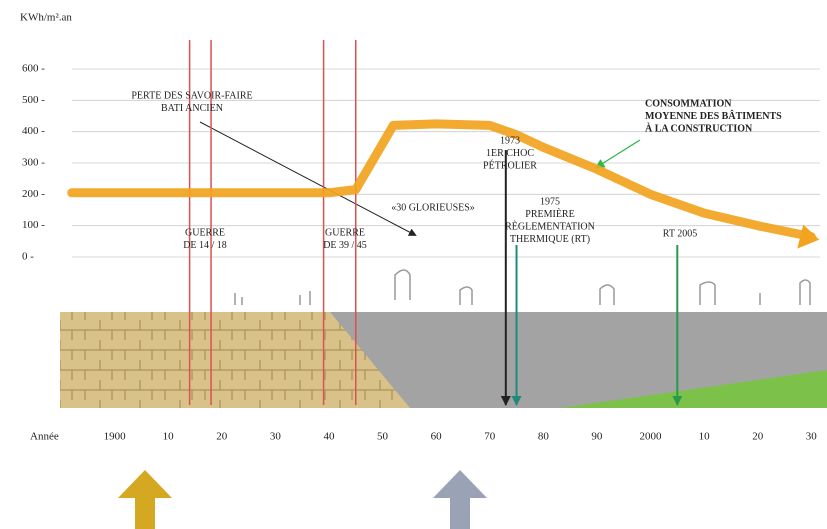  What do you see at coordinates (510, 153) in the screenshot?
I see `annotation: 1ER CHOC` at bounding box center [510, 153].